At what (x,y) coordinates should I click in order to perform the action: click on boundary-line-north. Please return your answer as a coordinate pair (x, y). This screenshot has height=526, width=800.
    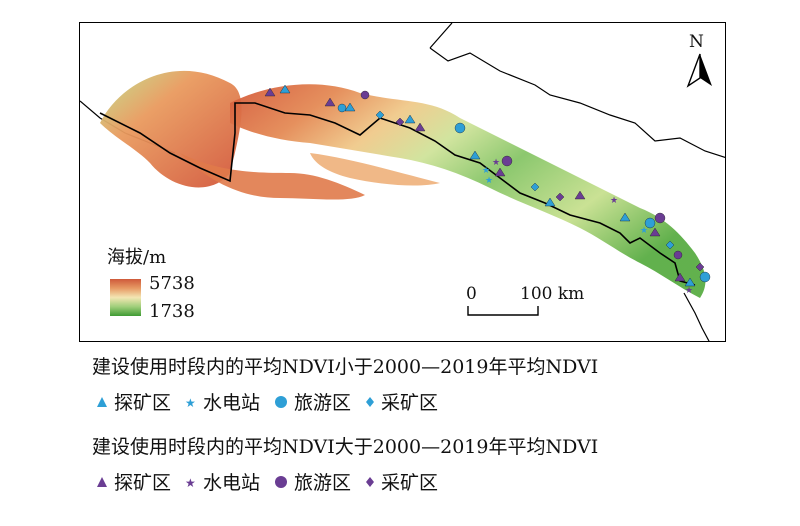
    Looking at the image, I should click on (577, 90).